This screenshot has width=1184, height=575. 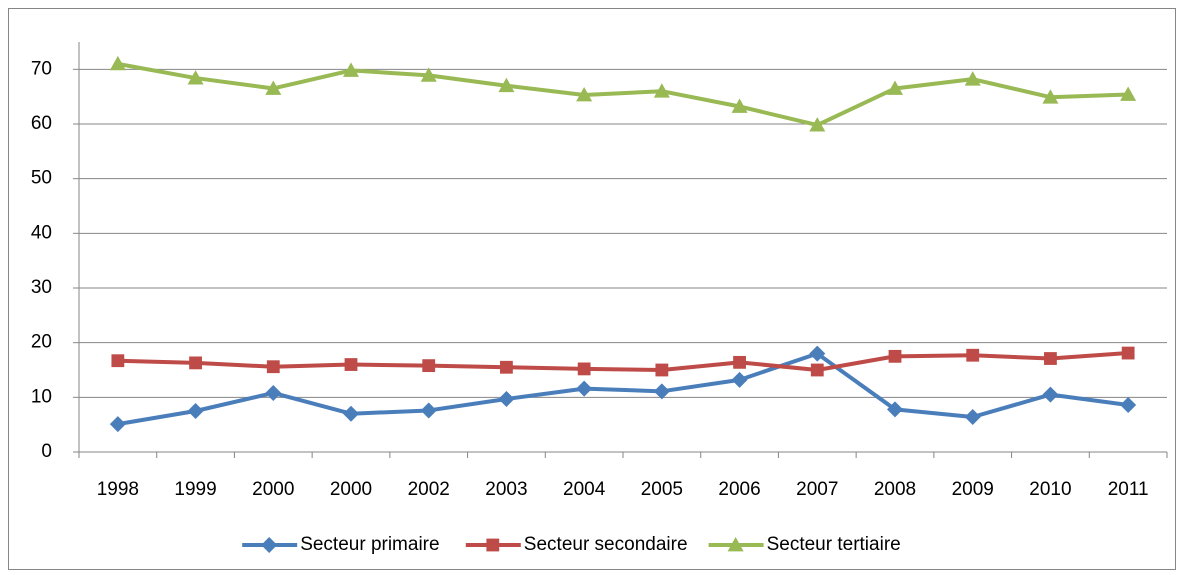 What do you see at coordinates (1128, 489) in the screenshot?
I see `x-tick-label: 2011` at bounding box center [1128, 489].